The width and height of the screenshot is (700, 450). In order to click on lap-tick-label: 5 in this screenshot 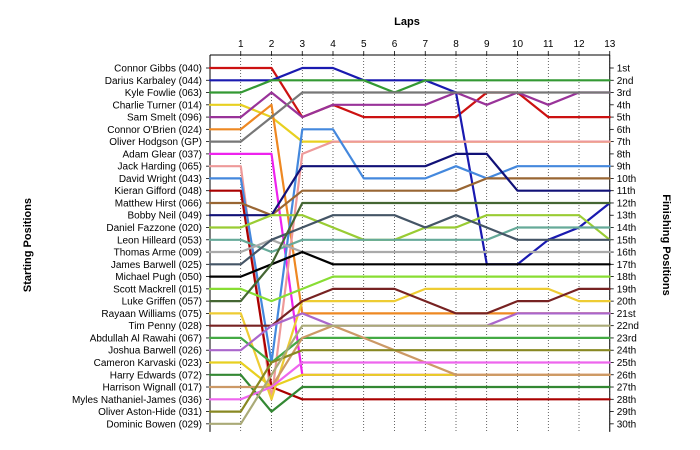, I will do `click(364, 44)`.